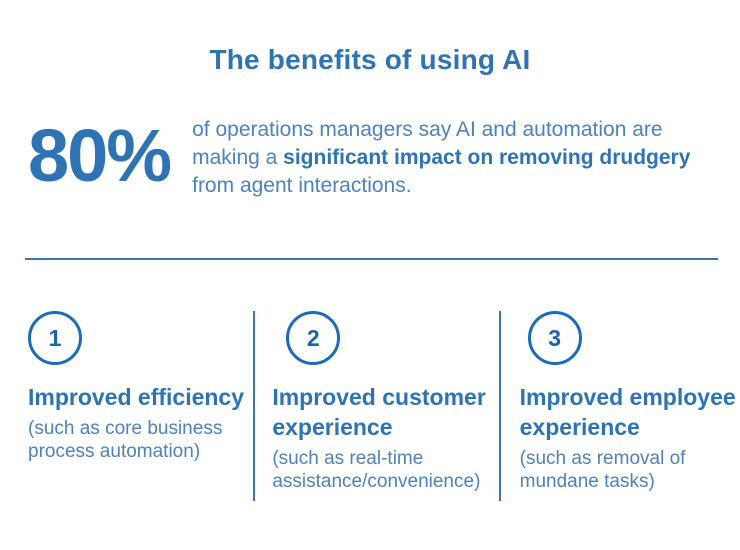  What do you see at coordinates (379, 412) in the screenshot?
I see `benefit-title-2: Improved customer experience` at bounding box center [379, 412].